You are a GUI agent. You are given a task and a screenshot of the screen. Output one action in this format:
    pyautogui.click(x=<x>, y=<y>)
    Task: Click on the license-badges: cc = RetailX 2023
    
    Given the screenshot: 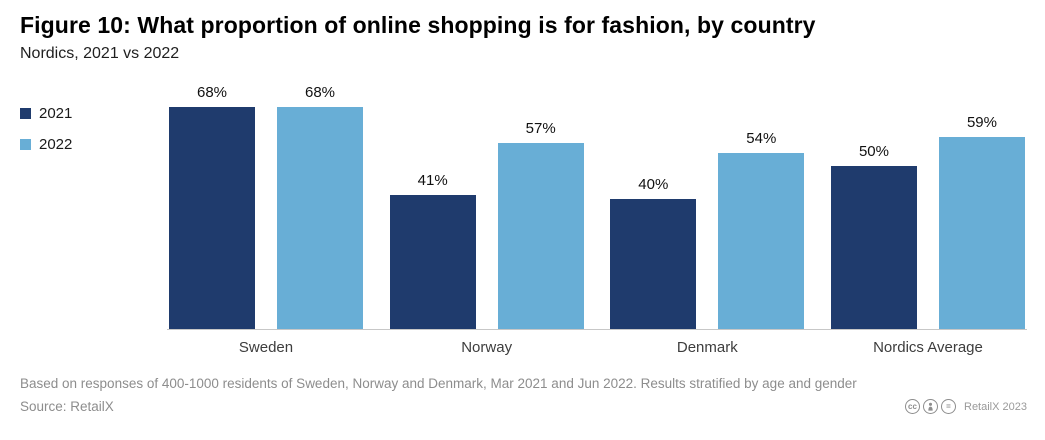 What is the action you would take?
    pyautogui.click(x=966, y=406)
    